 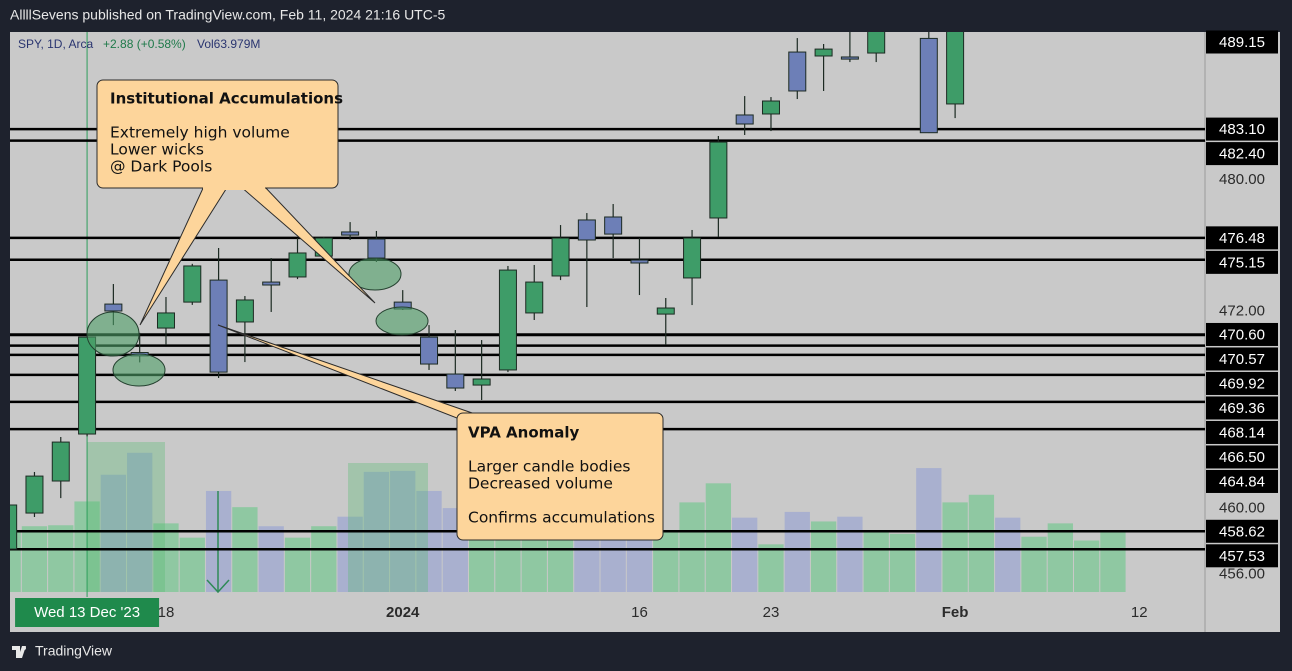 What do you see at coordinates (1242, 334) in the screenshot?
I see `level-label: 470.60` at bounding box center [1242, 334].